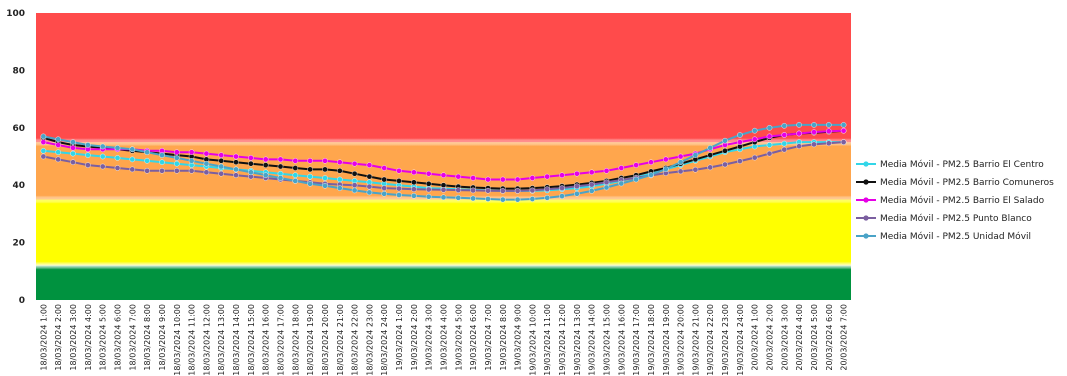 The height and width of the screenshot is (376, 1067). I want to click on legend-item: Media Móvil - PM2.5 Barrio El Centro, so click(950, 164).